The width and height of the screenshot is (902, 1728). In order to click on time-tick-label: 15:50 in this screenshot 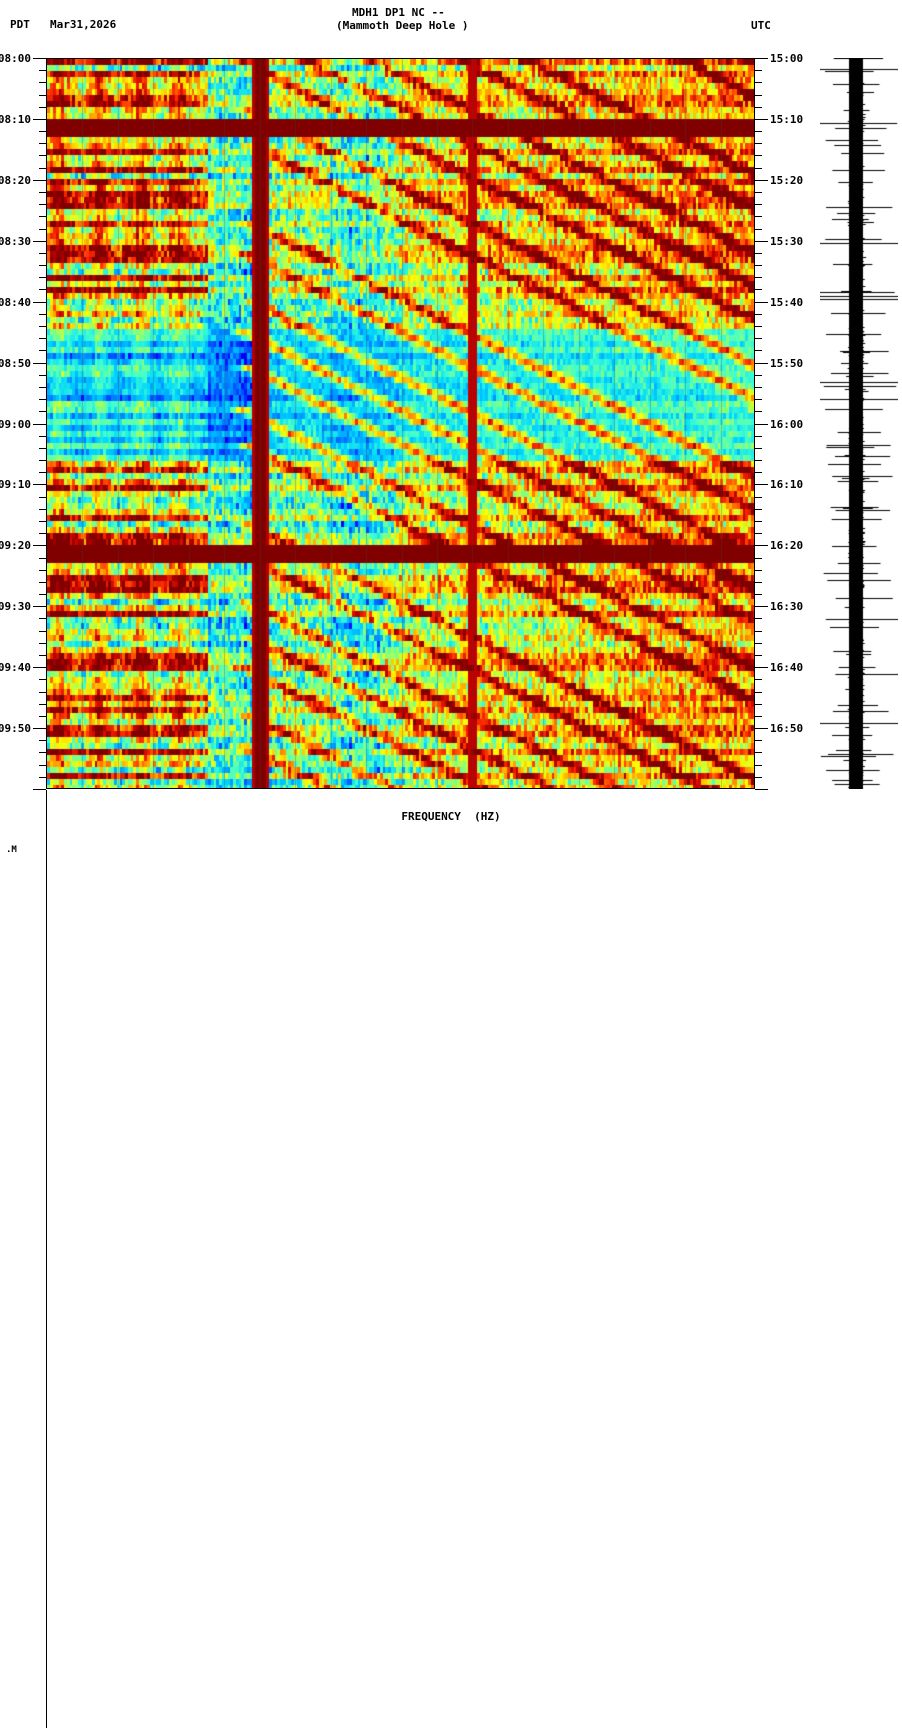, I will do `click(787, 363)`.